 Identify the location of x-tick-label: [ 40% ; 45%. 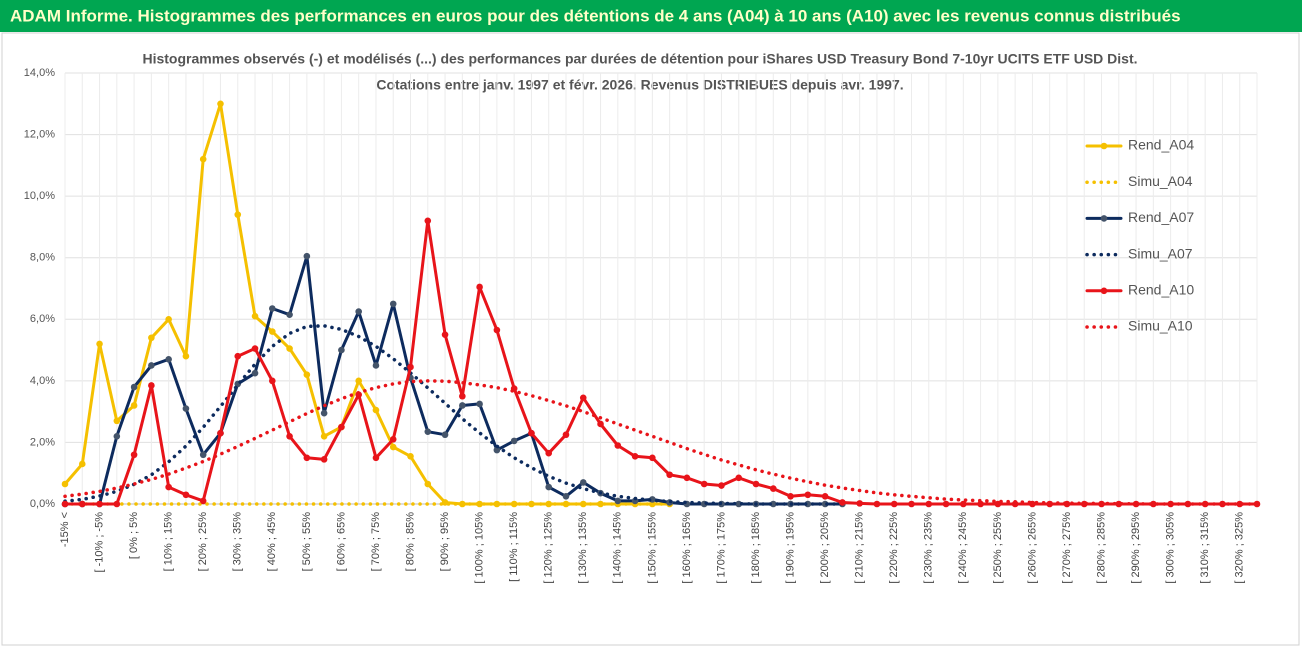
(272, 542).